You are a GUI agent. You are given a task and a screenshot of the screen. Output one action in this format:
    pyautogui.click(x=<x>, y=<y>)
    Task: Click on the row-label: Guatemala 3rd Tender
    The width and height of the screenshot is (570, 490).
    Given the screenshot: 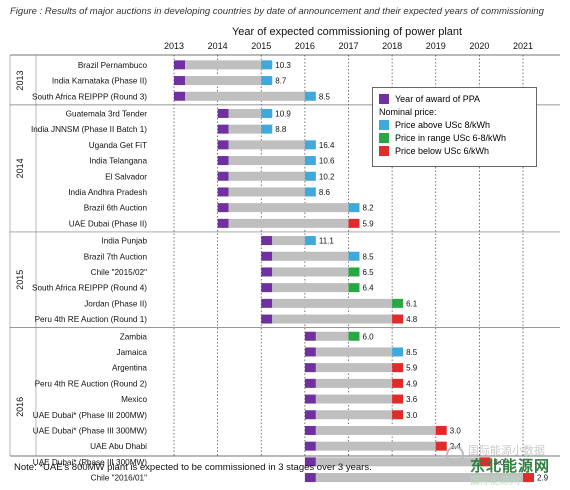 What is the action you would take?
    pyautogui.click(x=107, y=113)
    